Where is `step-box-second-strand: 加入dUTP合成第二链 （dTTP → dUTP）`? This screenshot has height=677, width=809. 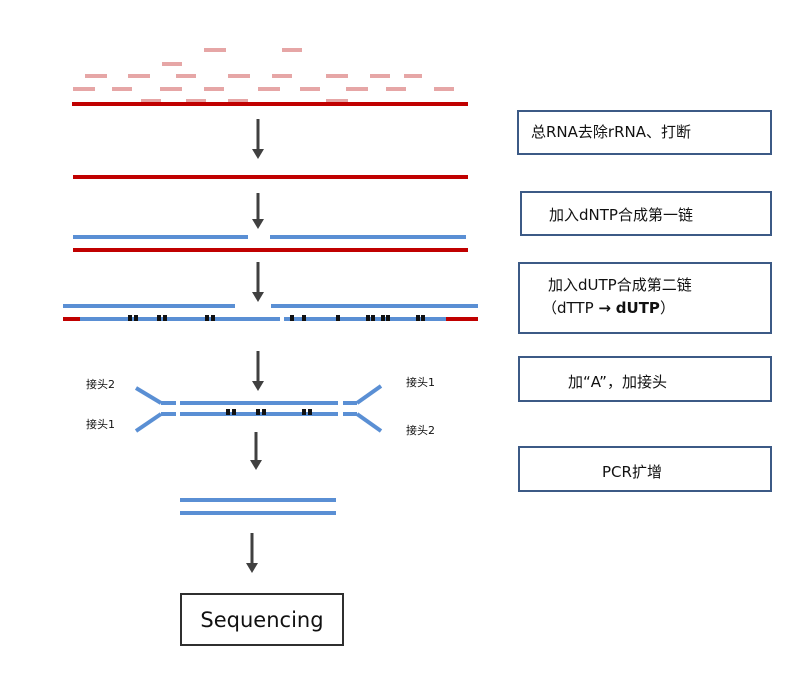 step-box-second-strand: 加入dUTP合成第二链 （dTTP → dUTP） is located at coordinates (645, 298).